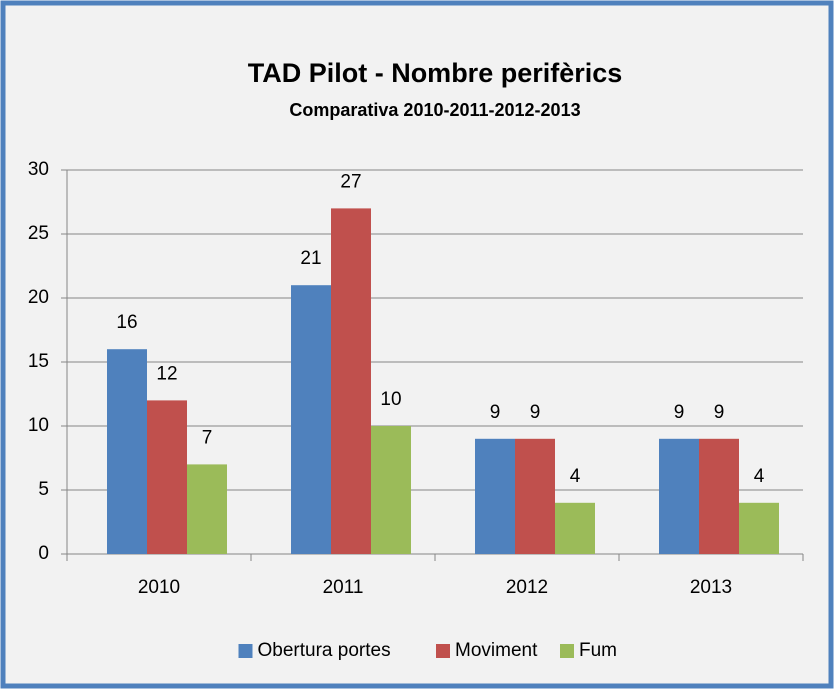 The image size is (834, 689). What do you see at coordinates (166, 373) in the screenshot?
I see `data-label: 12` at bounding box center [166, 373].